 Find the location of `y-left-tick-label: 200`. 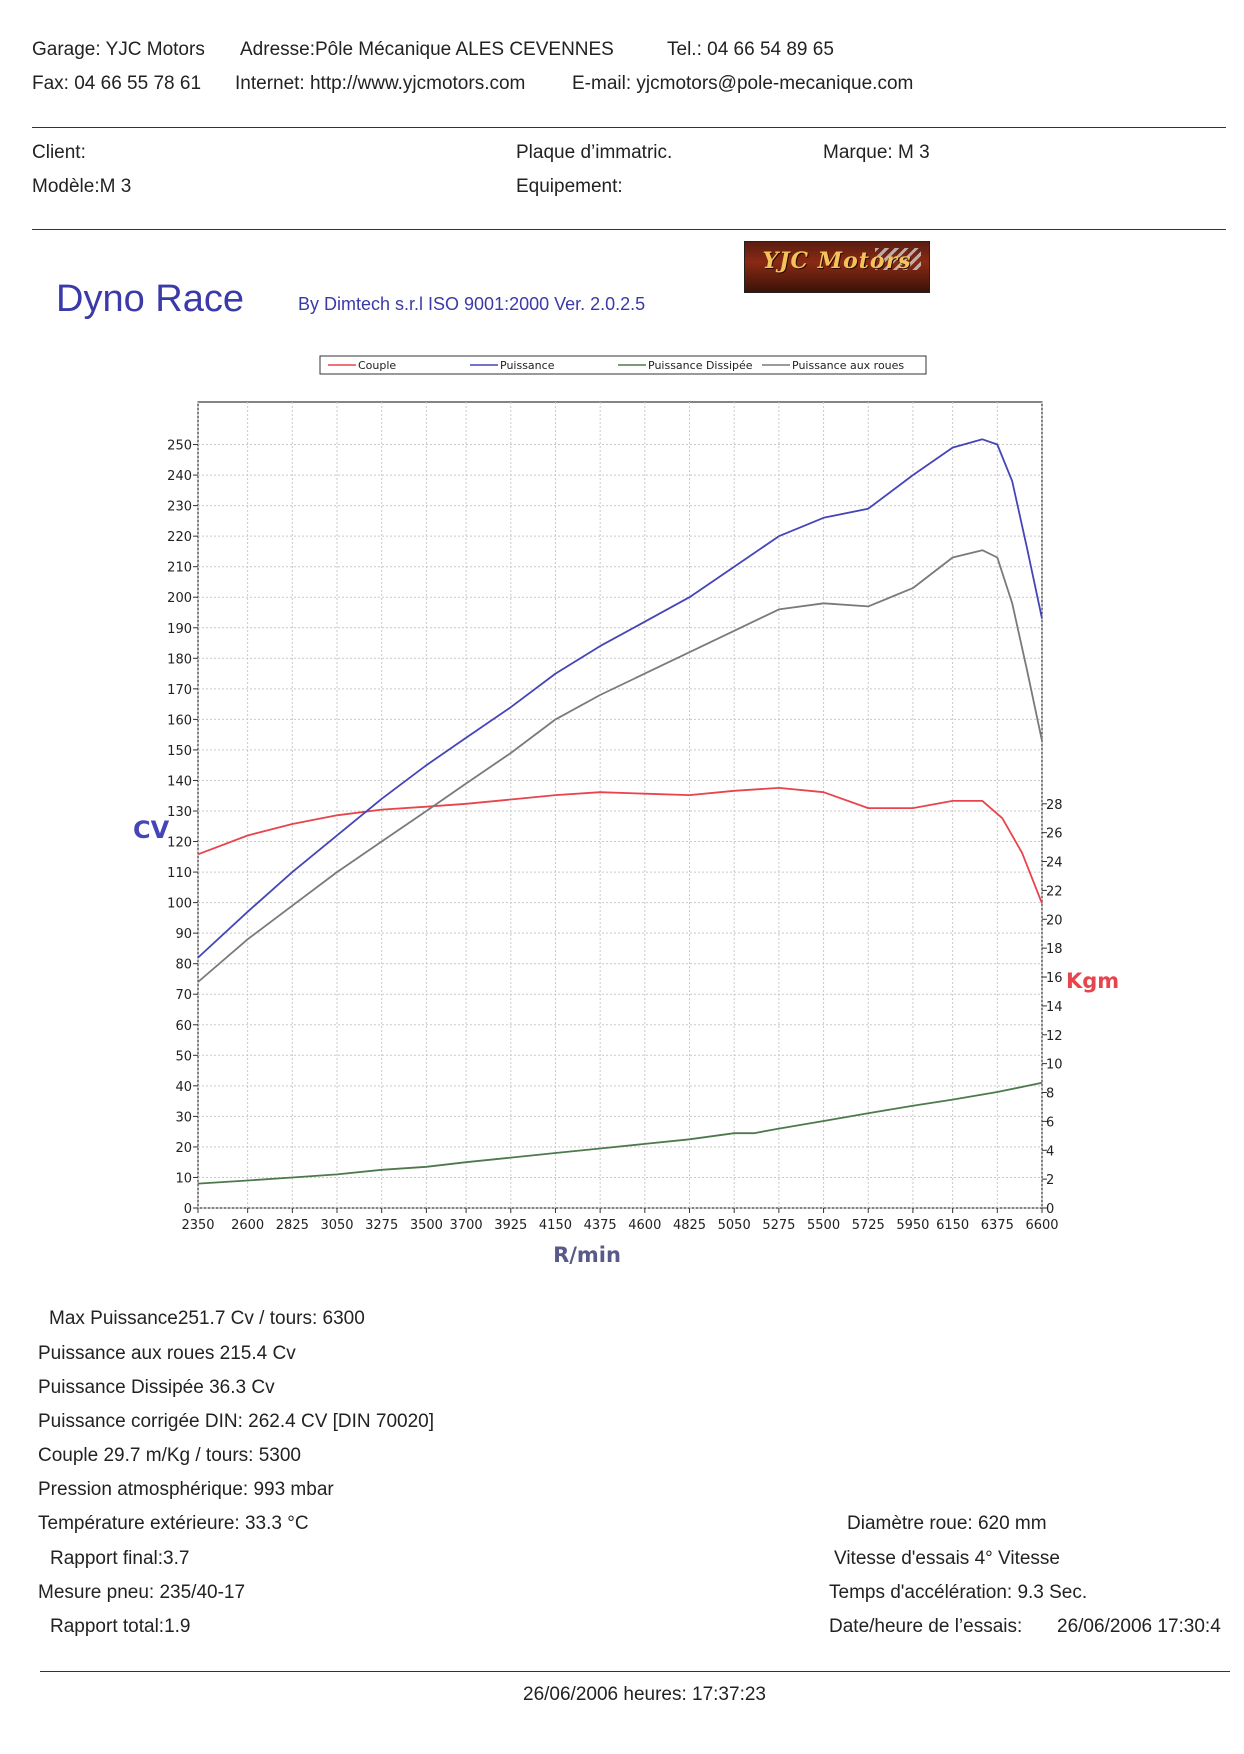

y-left-tick-label: 200 is located at coordinates (179, 598).